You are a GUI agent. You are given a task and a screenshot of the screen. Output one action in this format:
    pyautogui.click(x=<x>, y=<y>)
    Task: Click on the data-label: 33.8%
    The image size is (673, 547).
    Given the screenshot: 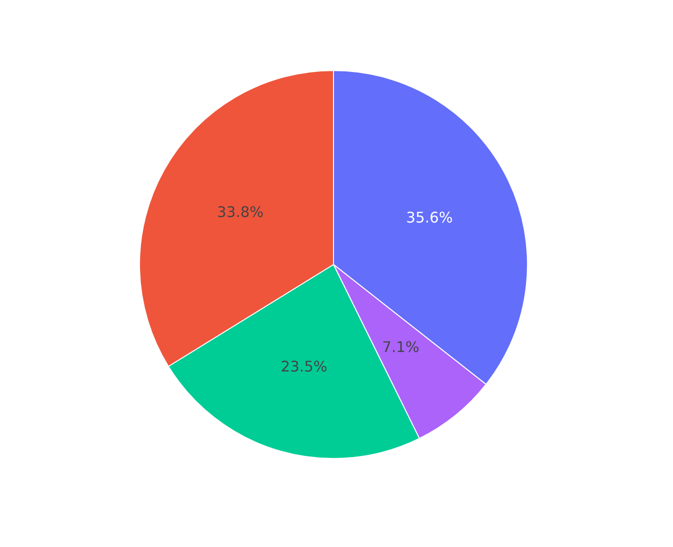 What is the action you would take?
    pyautogui.click(x=240, y=213)
    